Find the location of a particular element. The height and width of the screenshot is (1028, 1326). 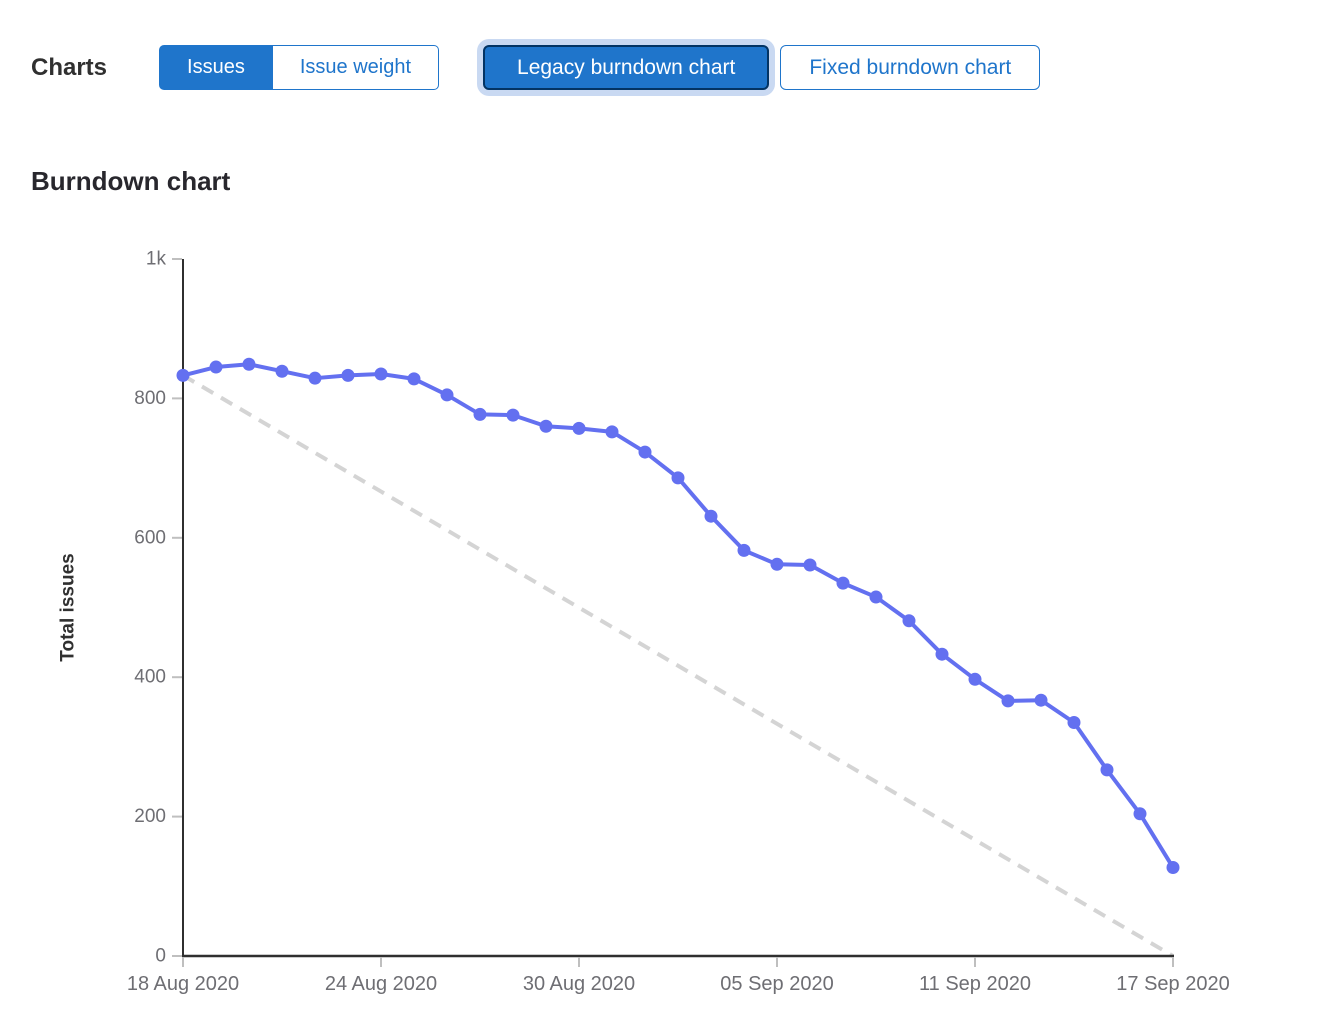

section-title: Burndown chart is located at coordinates (131, 181).